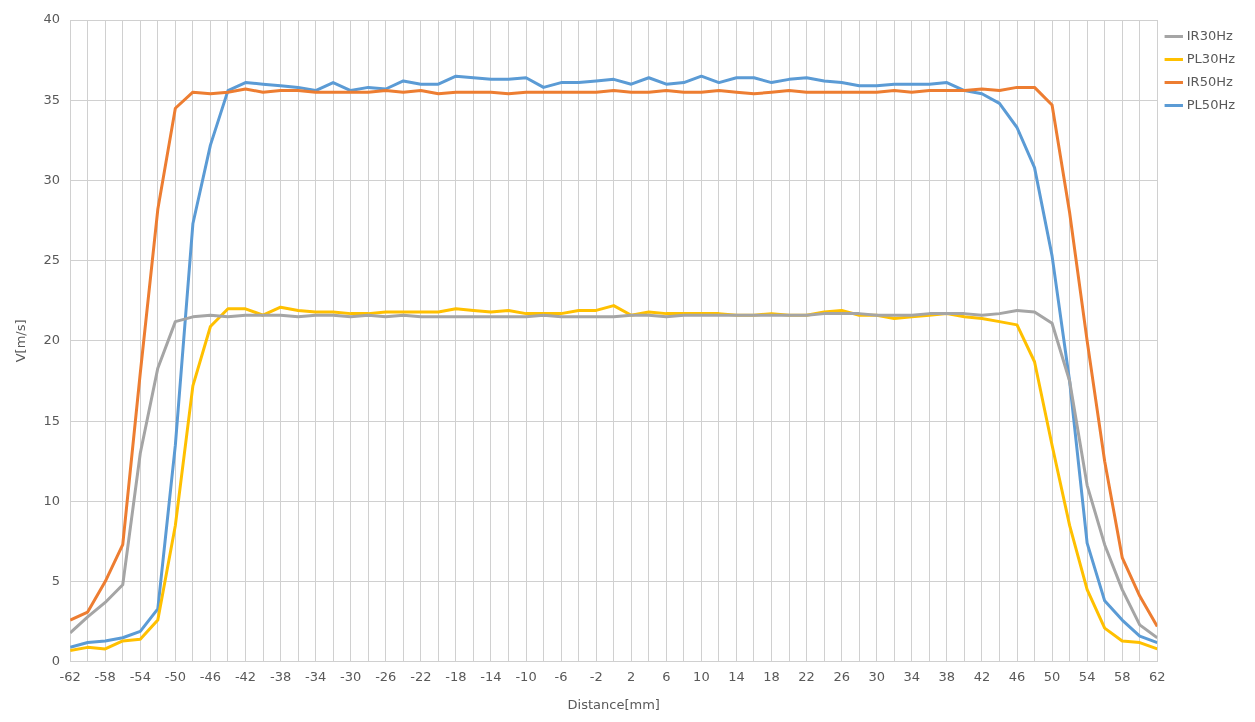 This screenshot has width=1255, height=722. Describe the element at coordinates (561, 676) in the screenshot. I see `x-tick-label: -6` at that location.